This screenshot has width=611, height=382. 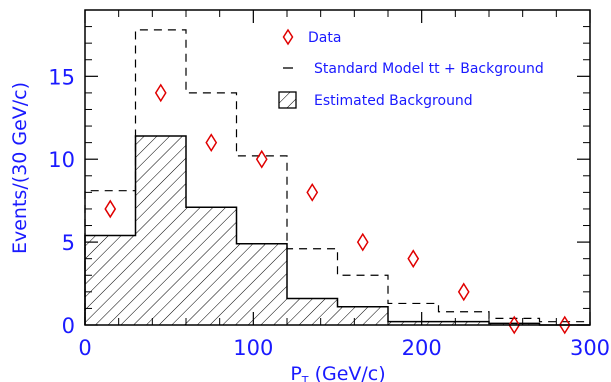 I want to click on x-axis-title-subscript: T, so click(x=305, y=378).